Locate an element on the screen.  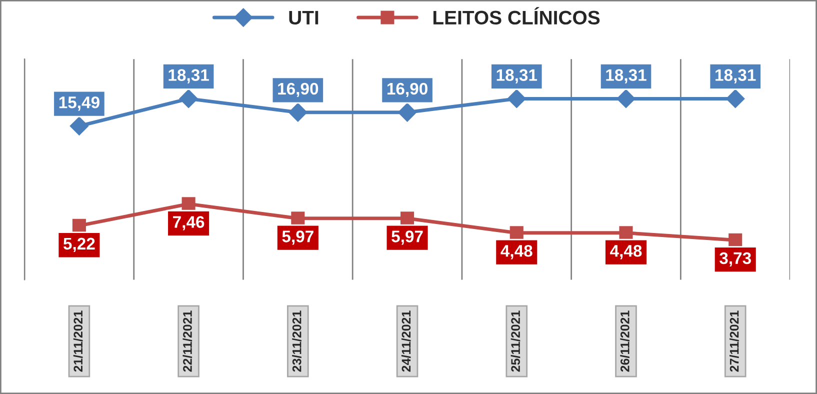
x-tick-label: 26/11/2021 is located at coordinates (625, 341).